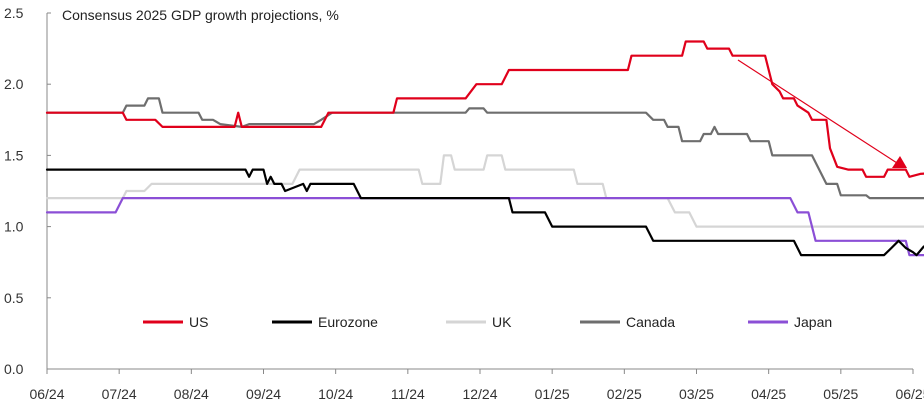  What do you see at coordinates (624, 394) in the screenshot?
I see `x-tick-label: 02/25` at bounding box center [624, 394].